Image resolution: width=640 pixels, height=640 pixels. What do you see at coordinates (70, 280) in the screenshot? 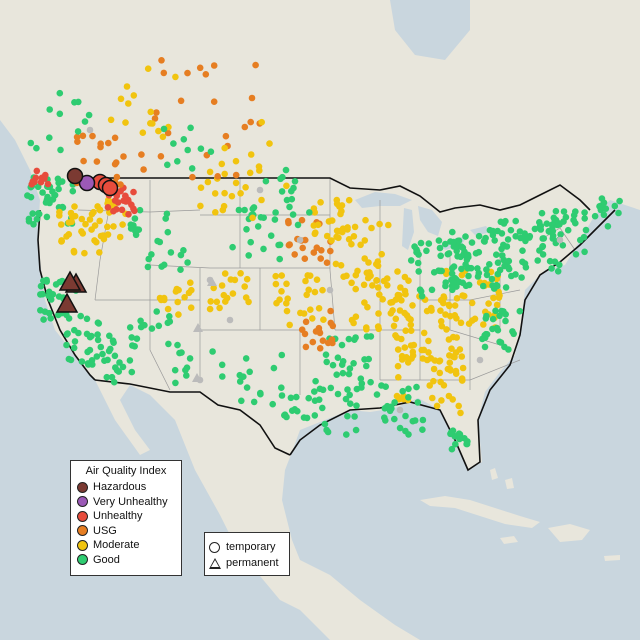
I see `permanent-monitor-marker` at bounding box center [70, 280].